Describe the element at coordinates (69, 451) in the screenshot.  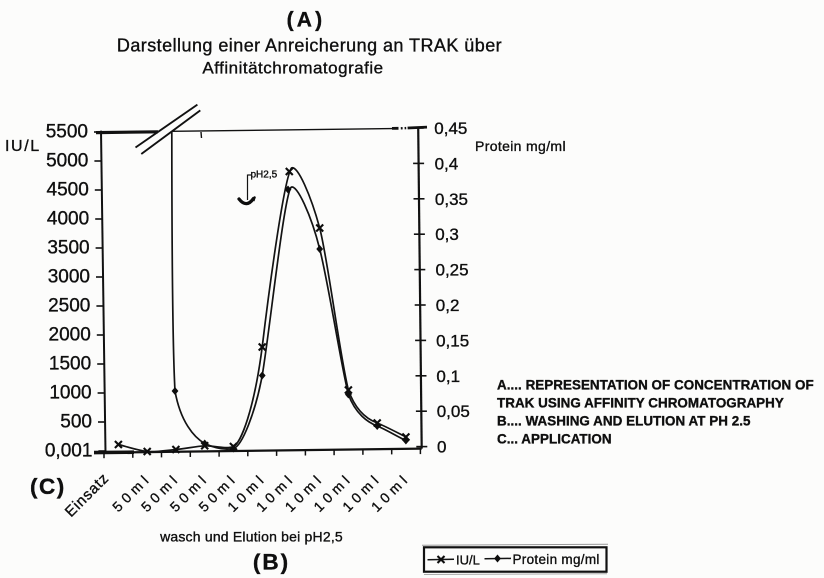
I see `svg-text: 0,001` at that location.